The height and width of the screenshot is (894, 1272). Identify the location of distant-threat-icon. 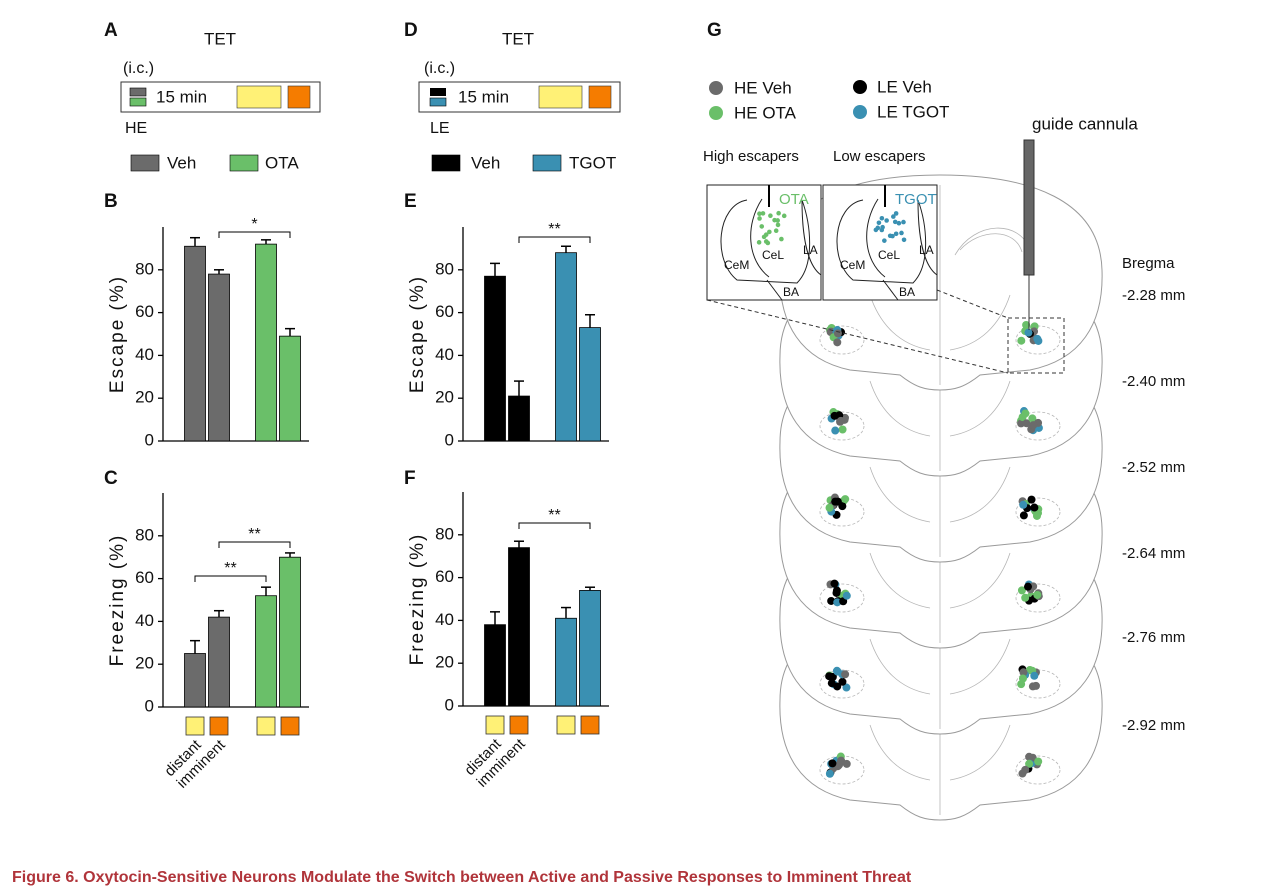
(560, 97).